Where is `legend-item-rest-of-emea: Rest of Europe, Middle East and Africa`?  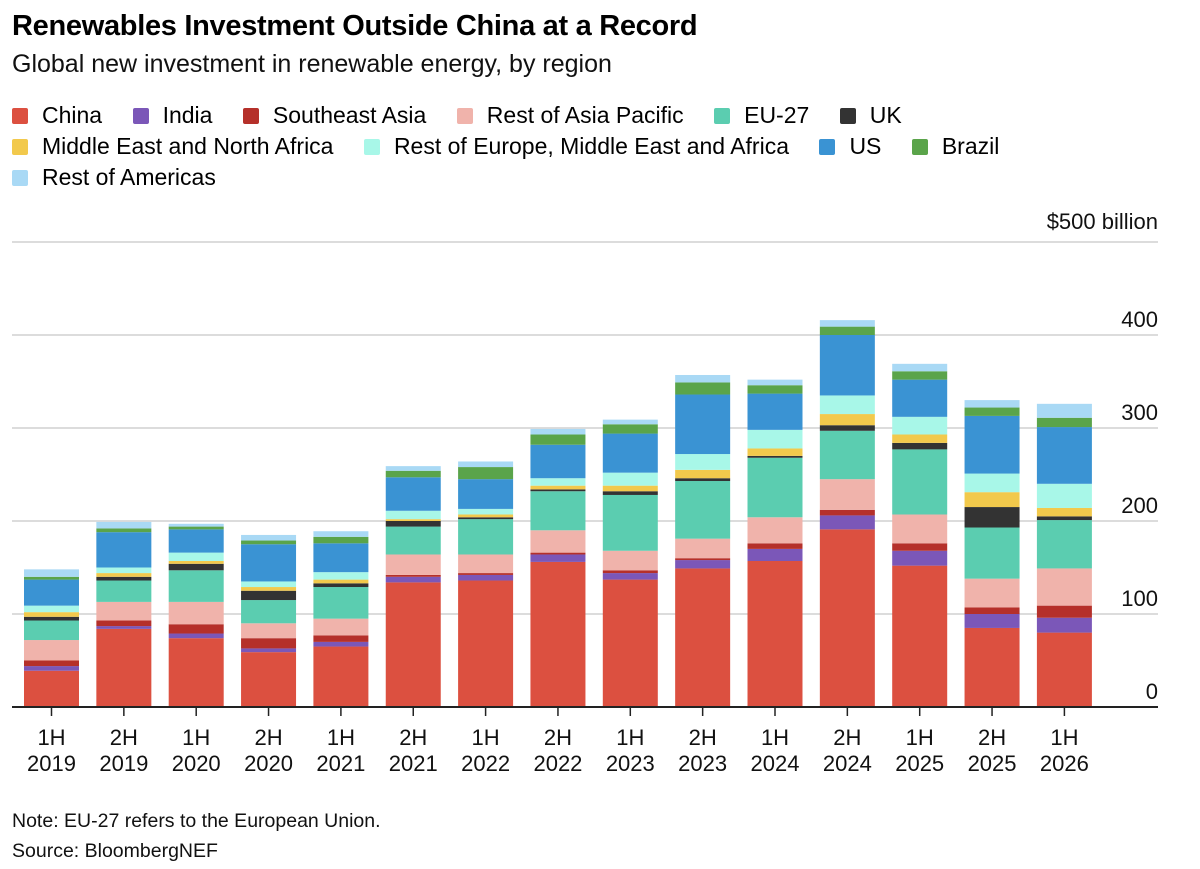 legend-item-rest-of-emea: Rest of Europe, Middle East and Africa is located at coordinates (576, 146).